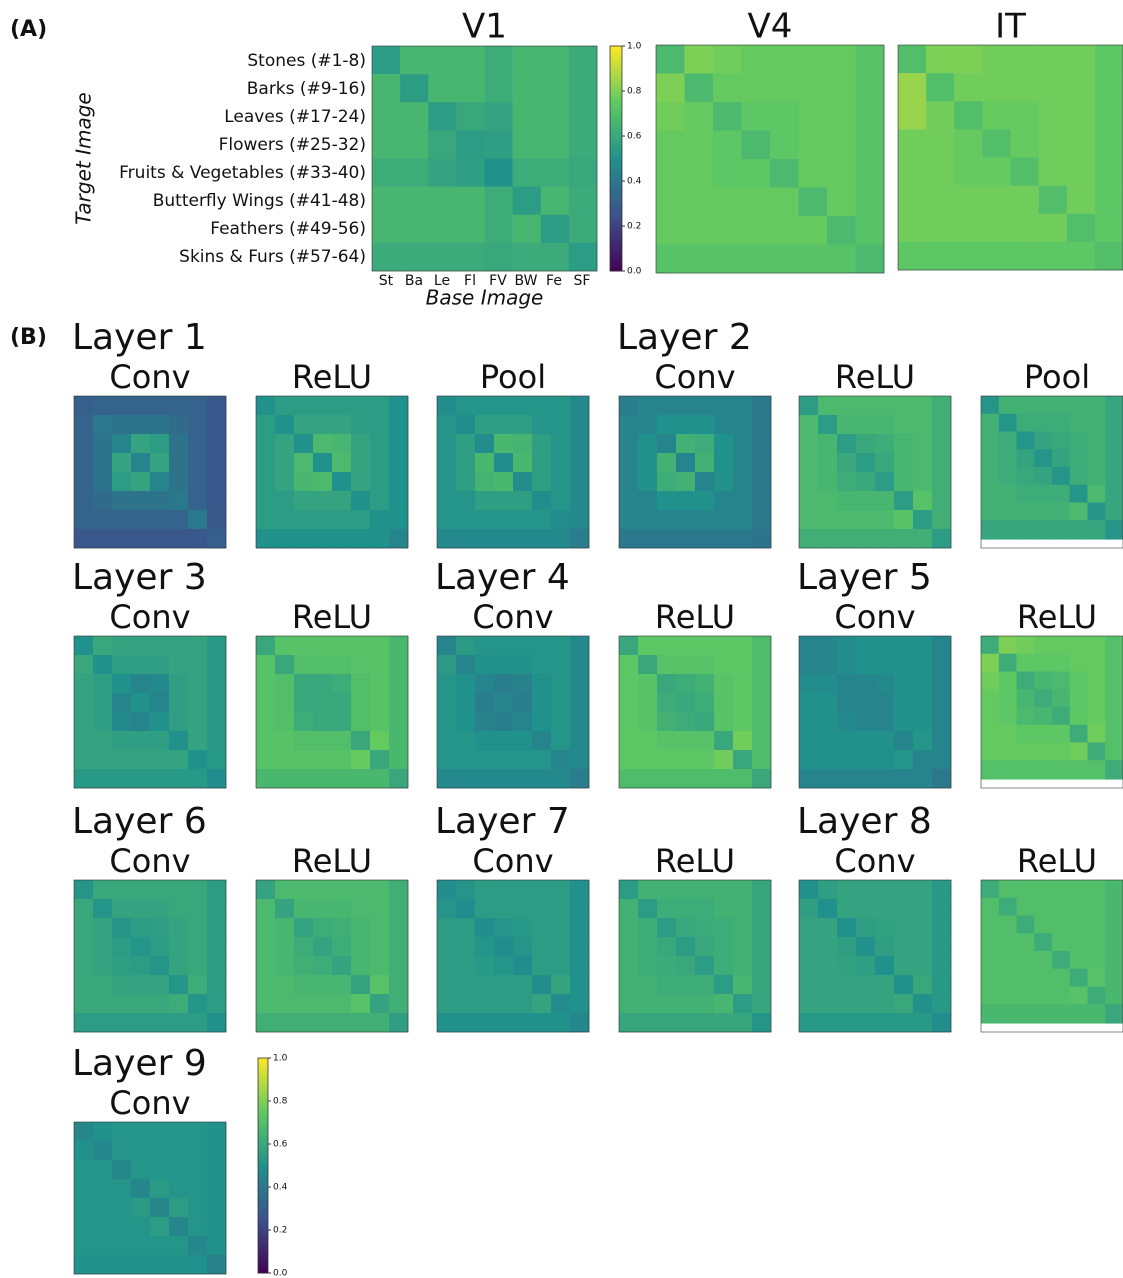 Image resolution: width=1123 pixels, height=1278 pixels. I want to click on layer-title: Layer 4, so click(502, 577).